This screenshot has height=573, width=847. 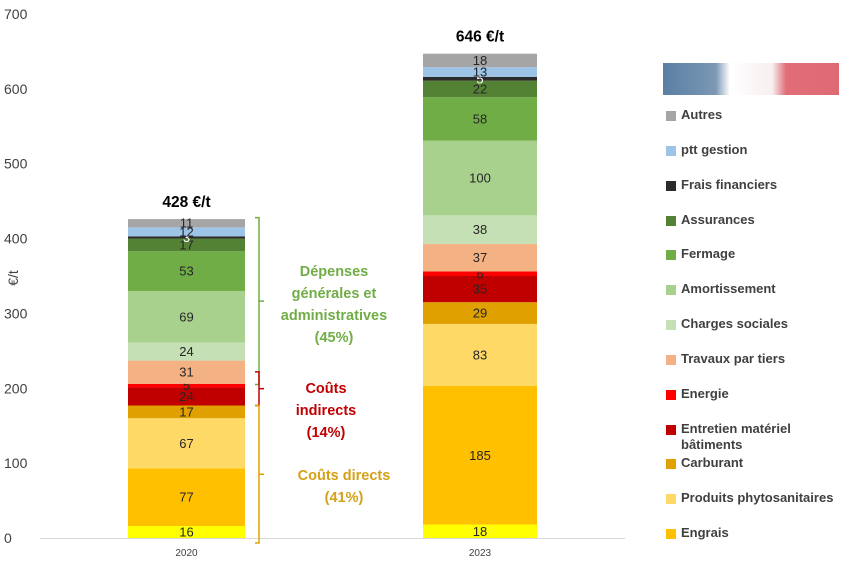 I want to click on legend-label: Charges sociales, so click(x=734, y=323).